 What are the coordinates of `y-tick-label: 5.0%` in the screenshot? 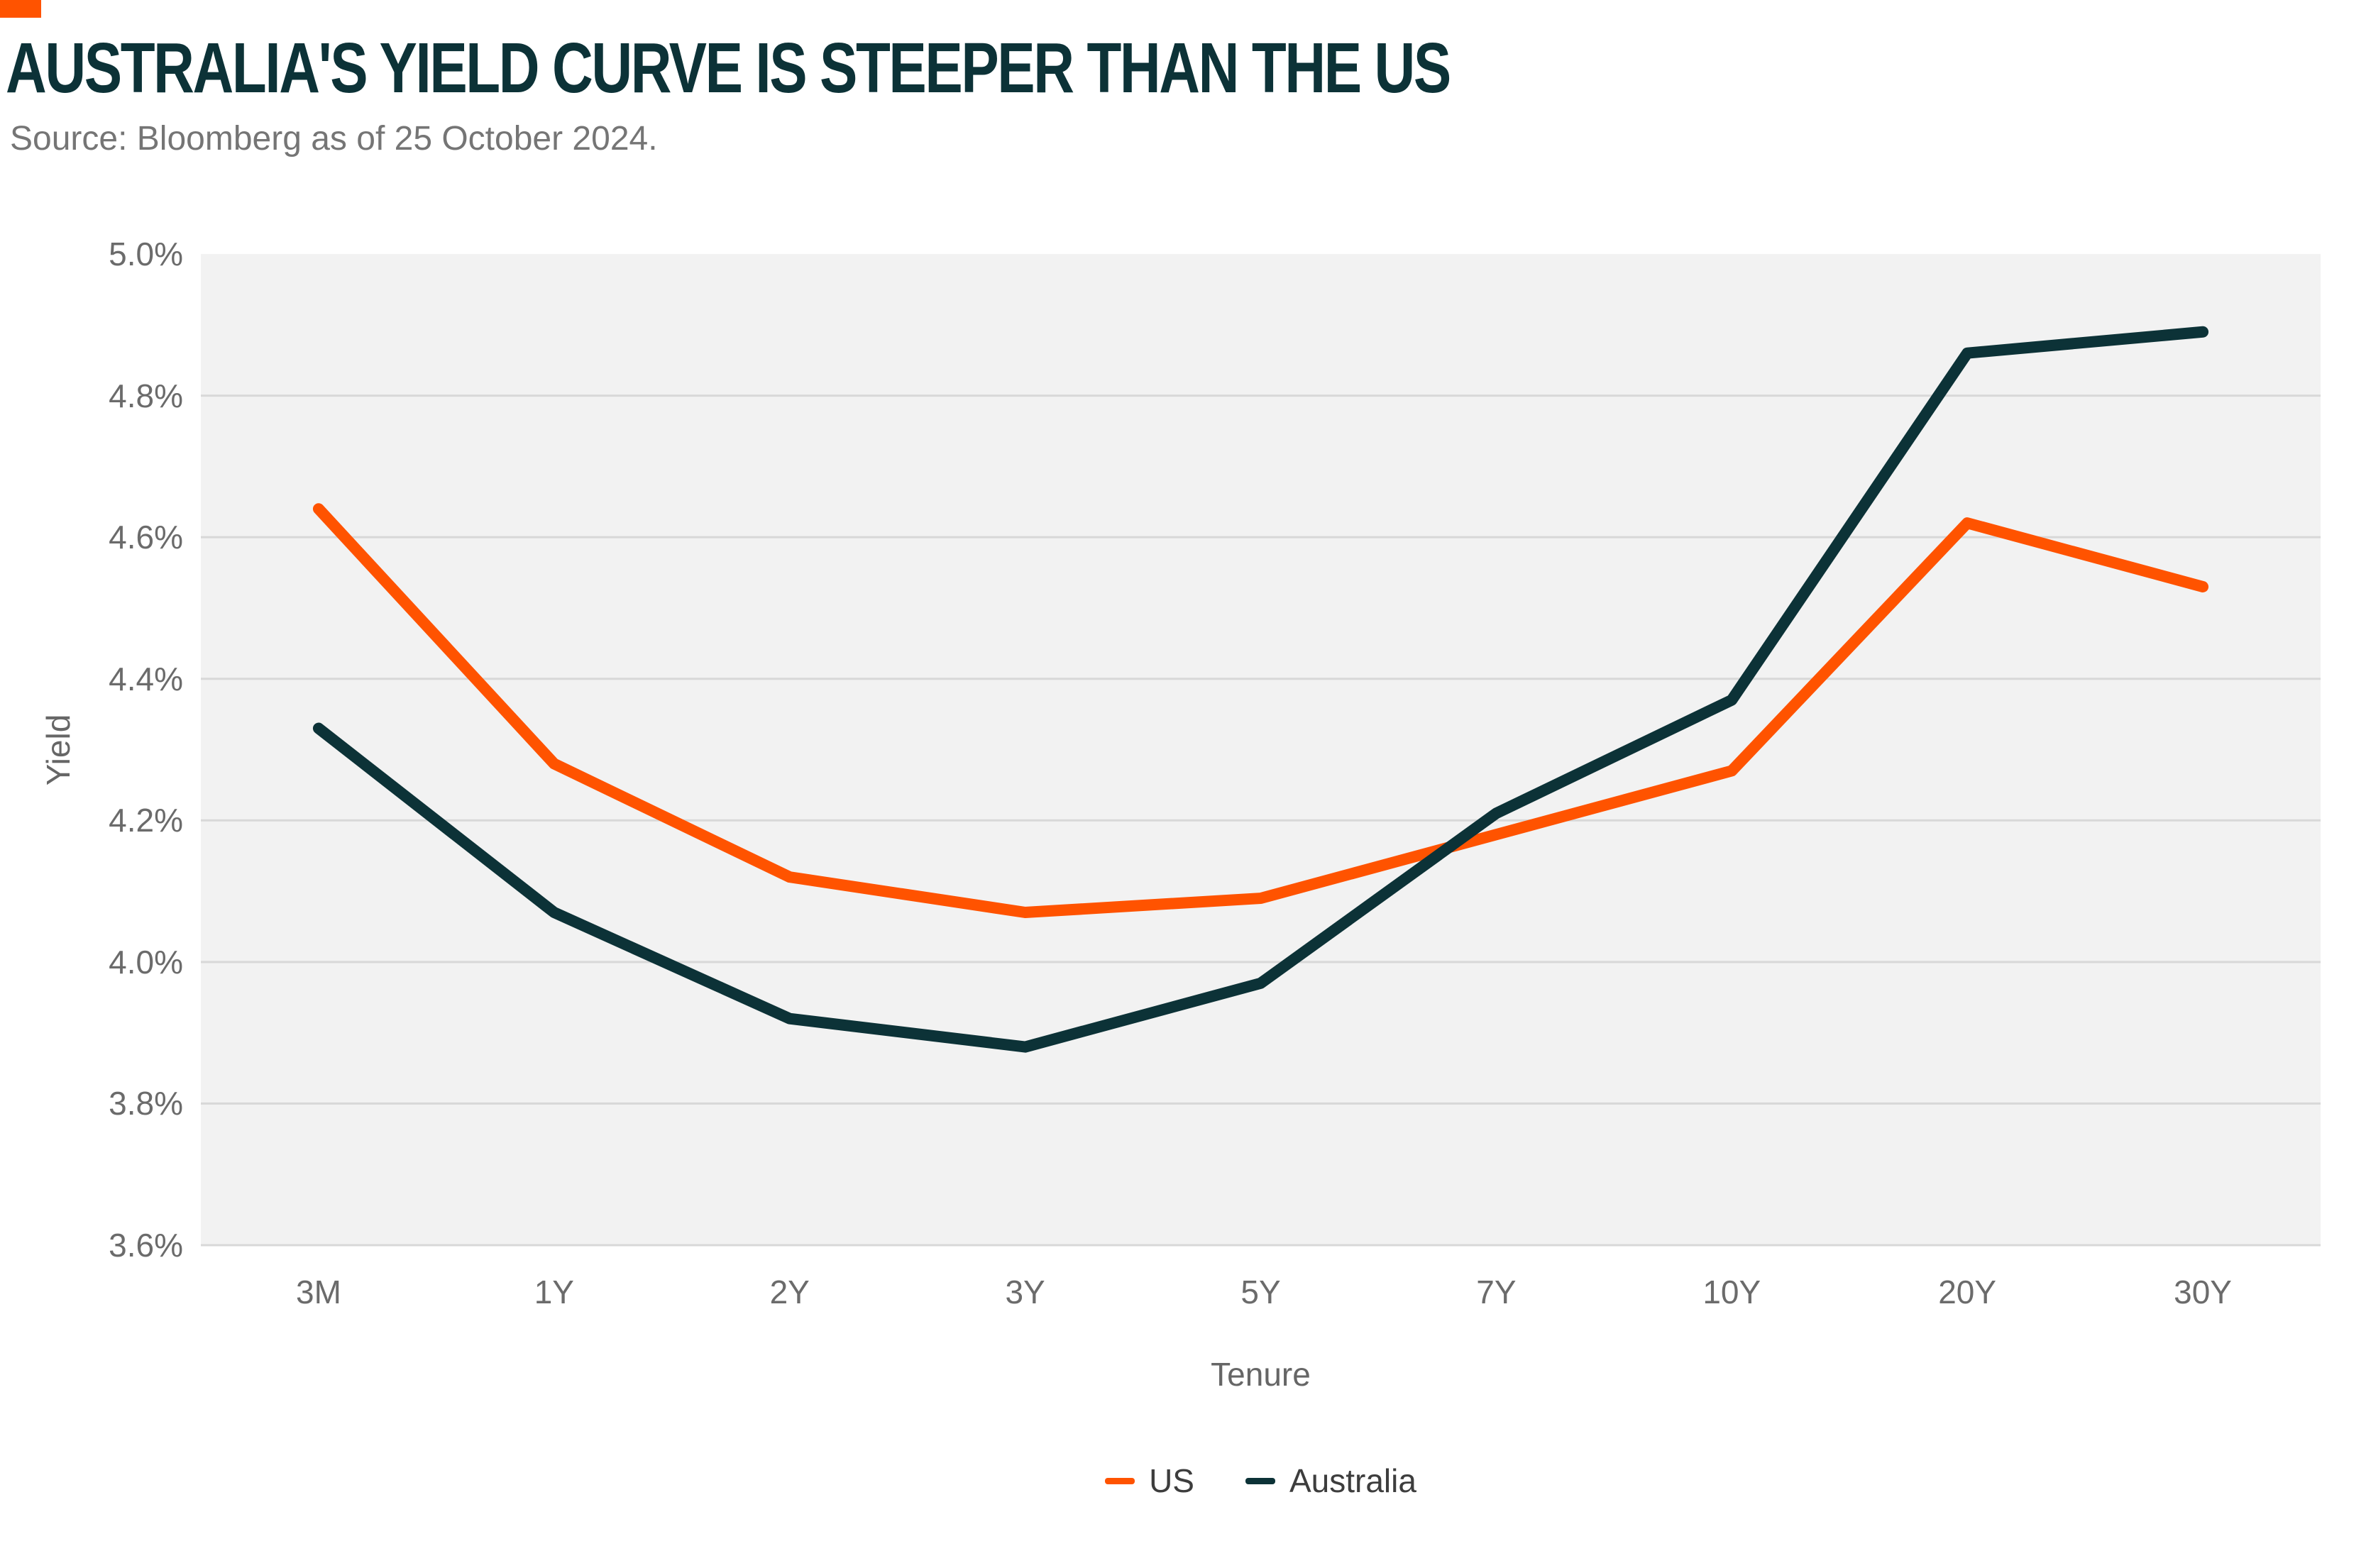 It's located at (146, 254).